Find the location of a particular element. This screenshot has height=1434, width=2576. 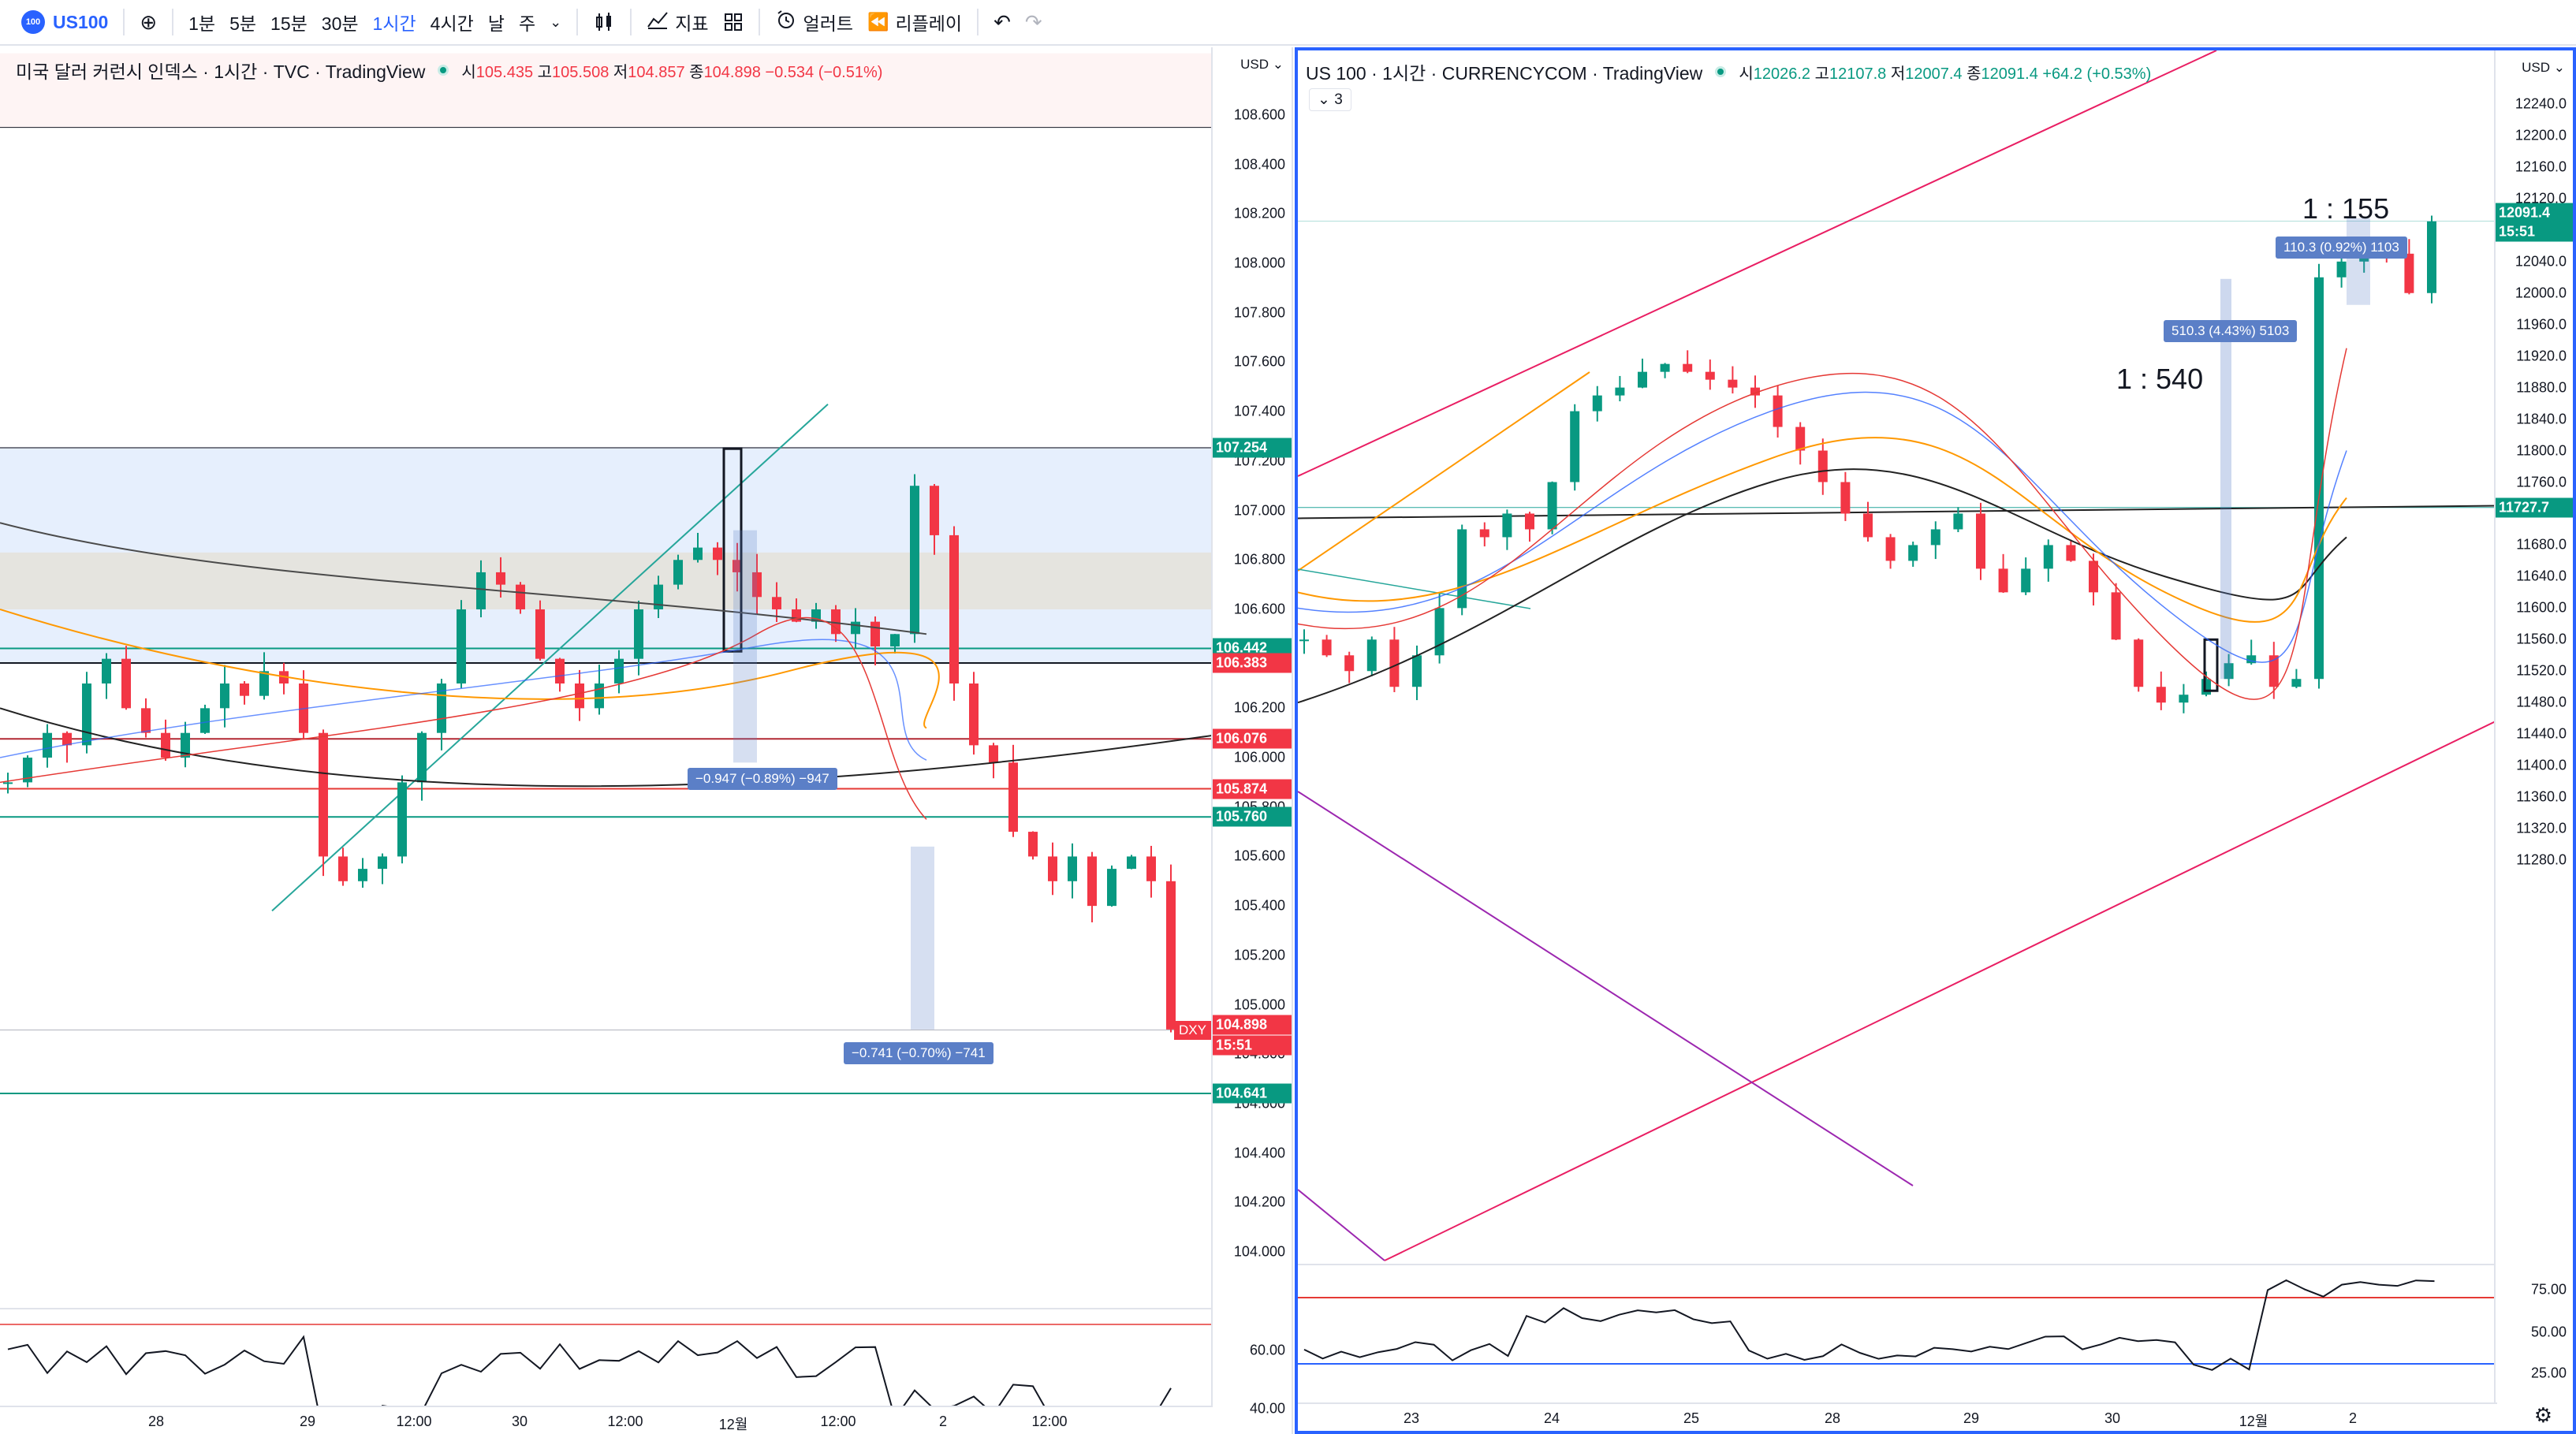

symbol-search: 100 US100 is located at coordinates (65, 22).